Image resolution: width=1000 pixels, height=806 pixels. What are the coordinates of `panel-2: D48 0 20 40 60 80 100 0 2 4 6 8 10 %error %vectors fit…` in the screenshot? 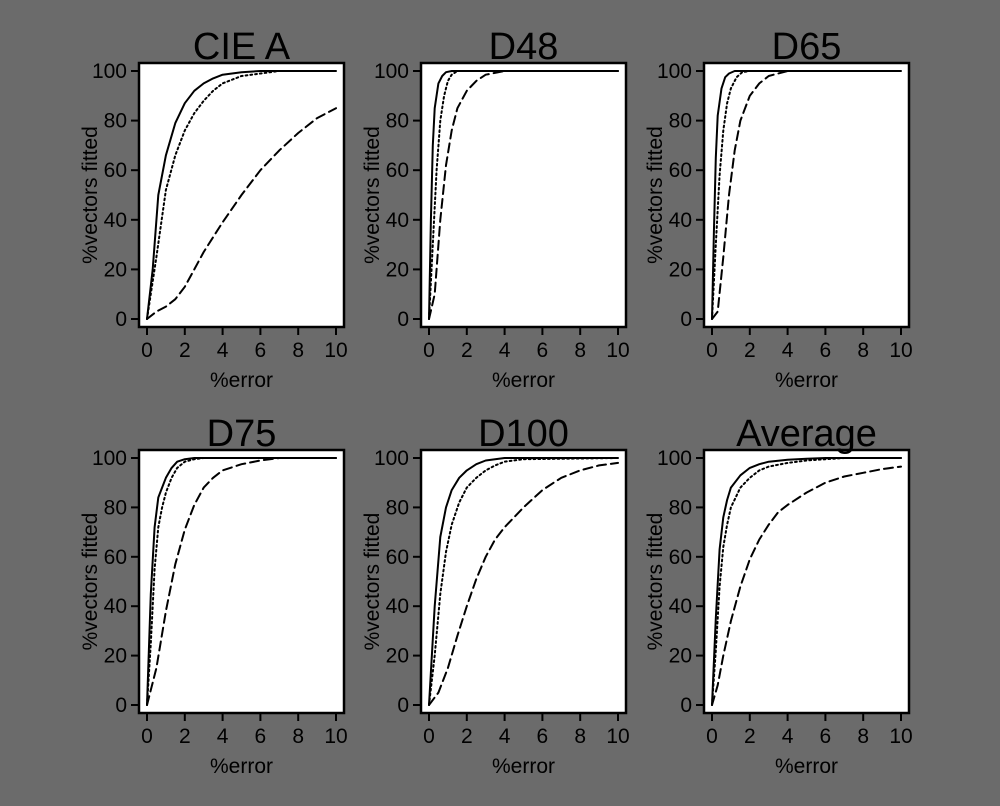 It's located at (495, 209).